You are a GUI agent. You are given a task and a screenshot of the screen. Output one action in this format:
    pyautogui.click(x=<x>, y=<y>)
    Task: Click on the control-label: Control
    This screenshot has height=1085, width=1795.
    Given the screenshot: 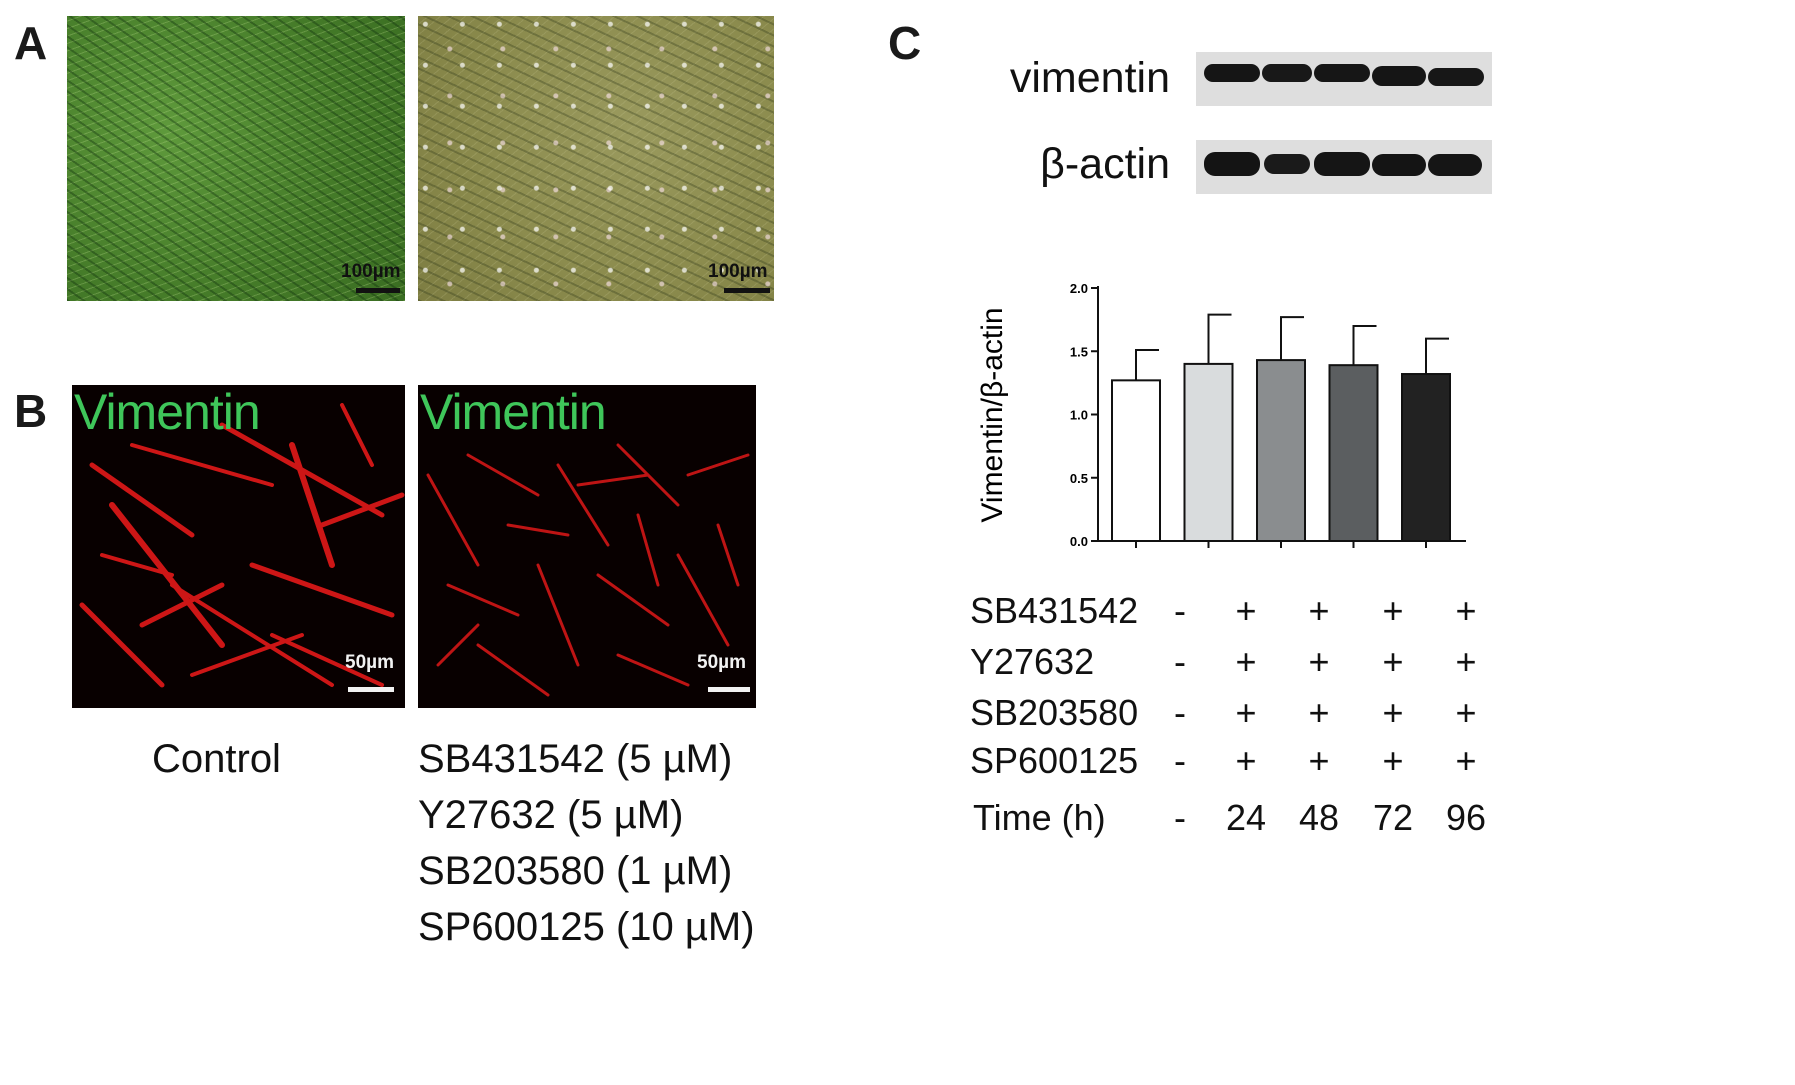 What is the action you would take?
    pyautogui.click(x=216, y=759)
    